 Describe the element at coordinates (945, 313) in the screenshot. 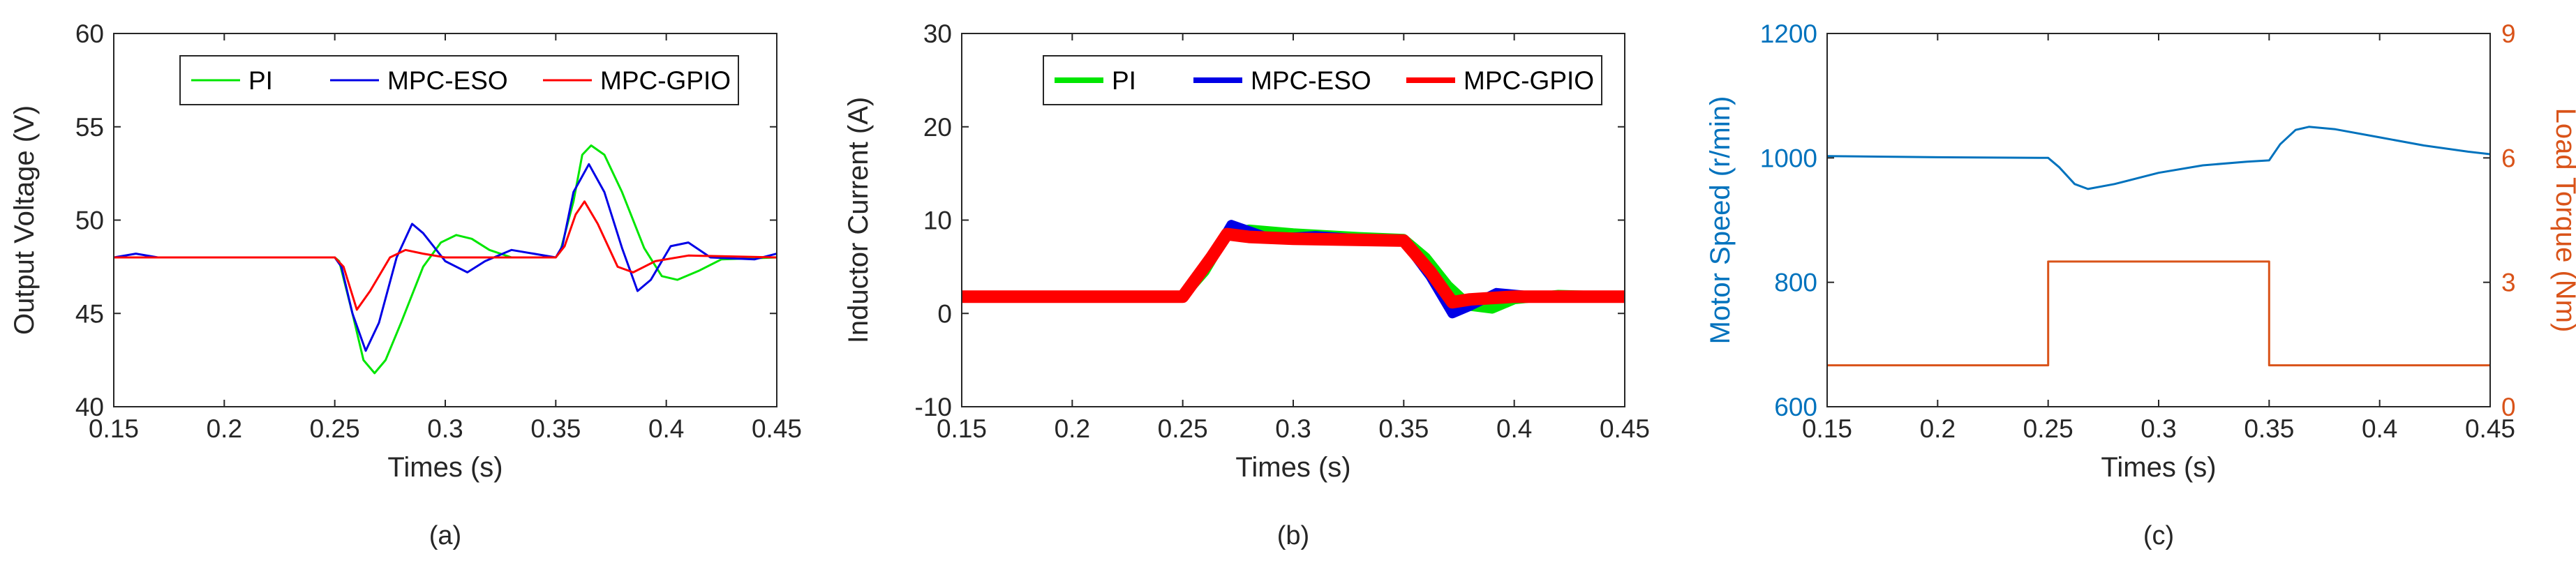

I see `y-tick-label: 0` at that location.